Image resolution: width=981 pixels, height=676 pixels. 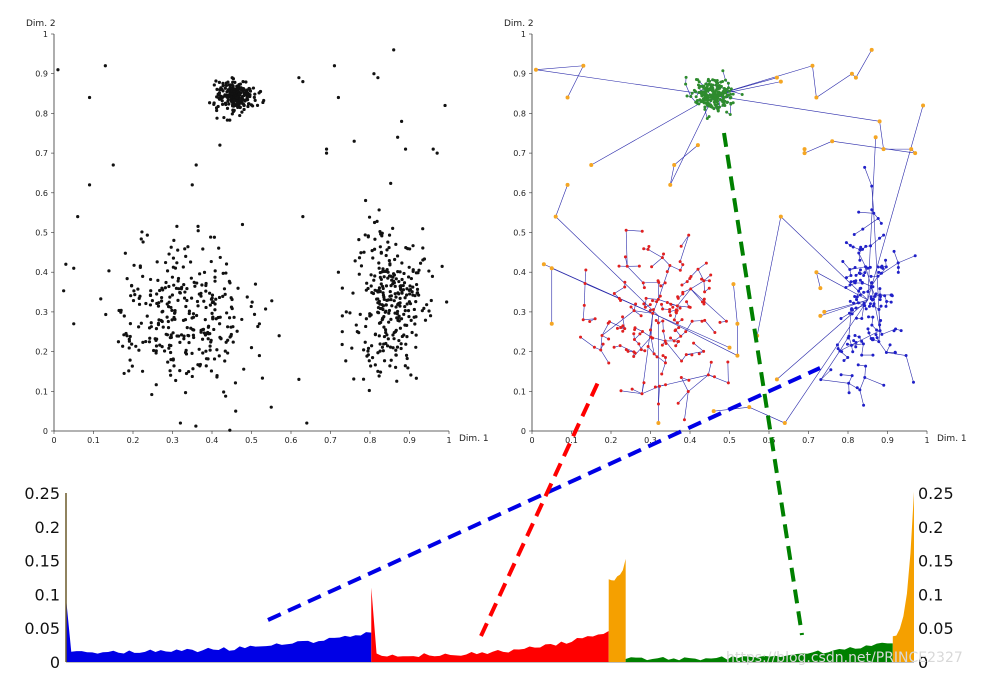 What do you see at coordinates (735, 304) in the screenshot?
I see `noise-edge` at bounding box center [735, 304].